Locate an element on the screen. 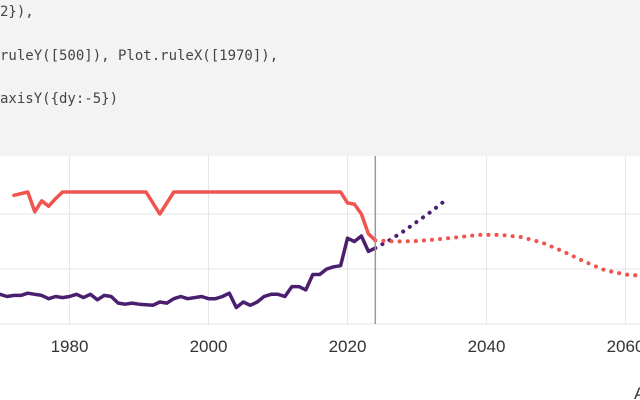 The width and height of the screenshot is (640, 400). code-line-1: 2}), is located at coordinates (17, 12).